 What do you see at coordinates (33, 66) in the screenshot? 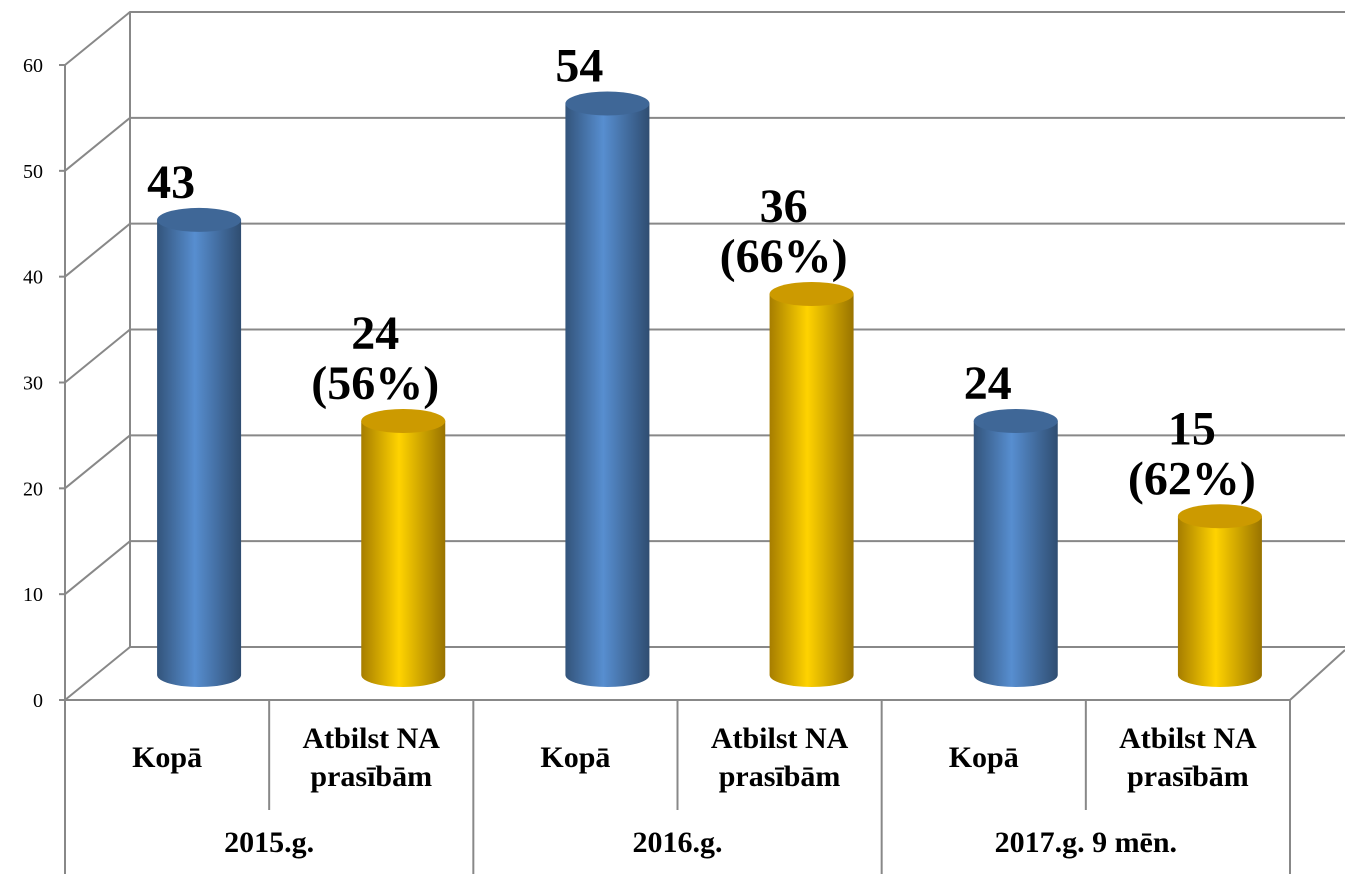
I see `y-tick-label: 60` at bounding box center [33, 66].